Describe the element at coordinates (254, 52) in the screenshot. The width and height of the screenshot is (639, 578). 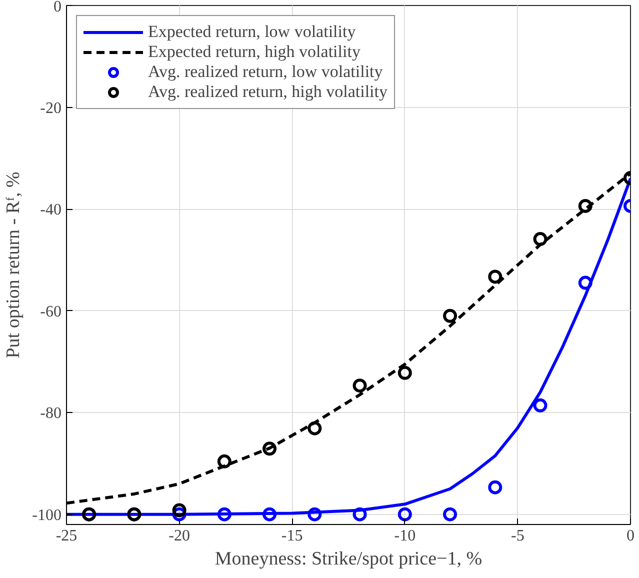
I see `legend-label: Expected return, high volatility` at that location.